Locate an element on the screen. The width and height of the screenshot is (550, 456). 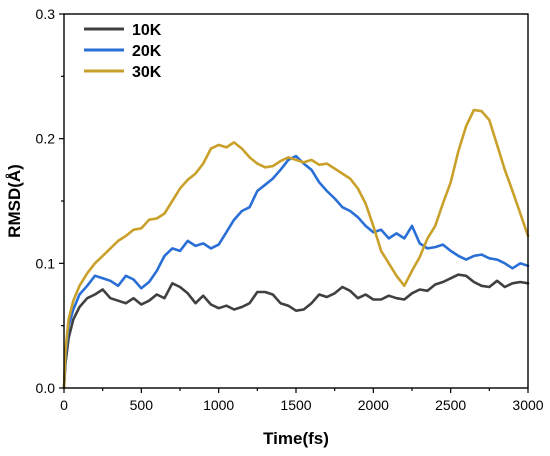
x-axis-title: Time(fs) is located at coordinates (296, 438).